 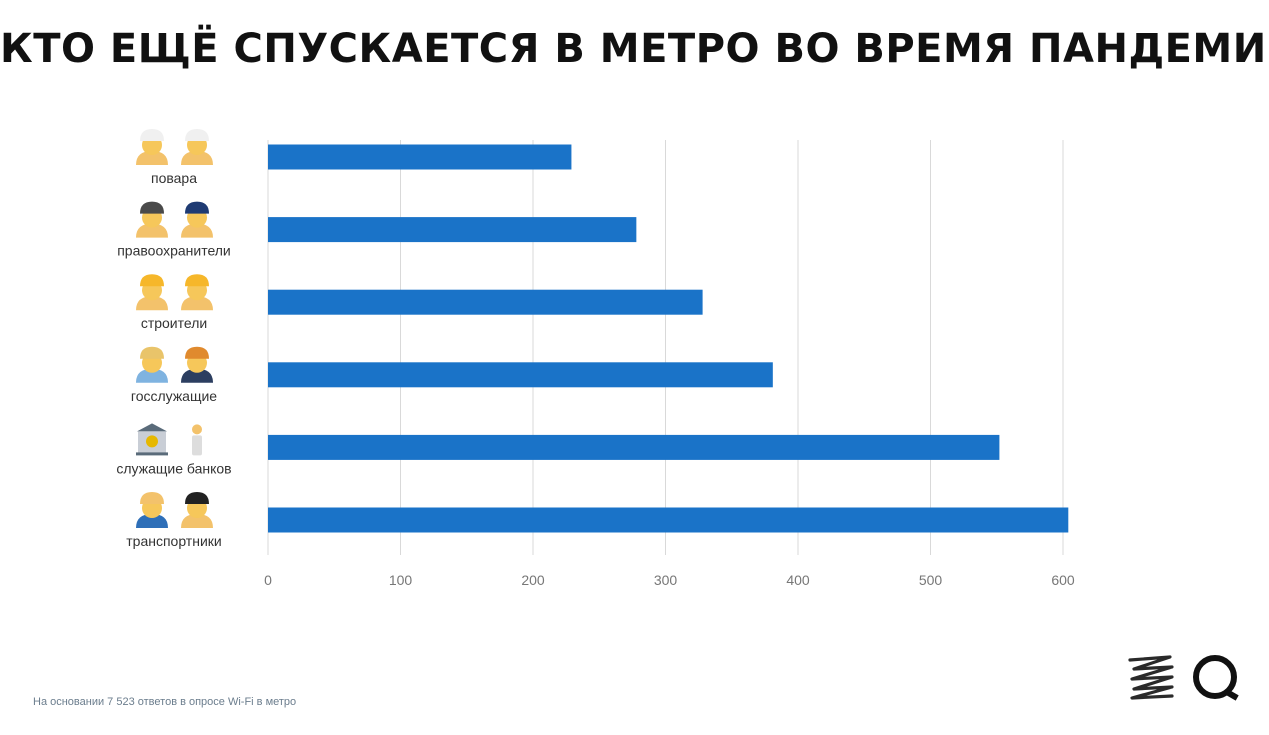 What do you see at coordinates (197, 292) in the screenshot?
I see `construction-worker-man-icon` at bounding box center [197, 292].